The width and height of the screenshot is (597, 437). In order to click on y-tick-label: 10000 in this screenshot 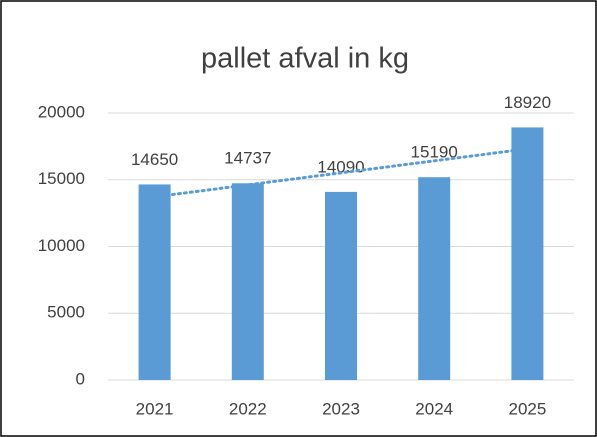, I will do `click(61, 245)`.